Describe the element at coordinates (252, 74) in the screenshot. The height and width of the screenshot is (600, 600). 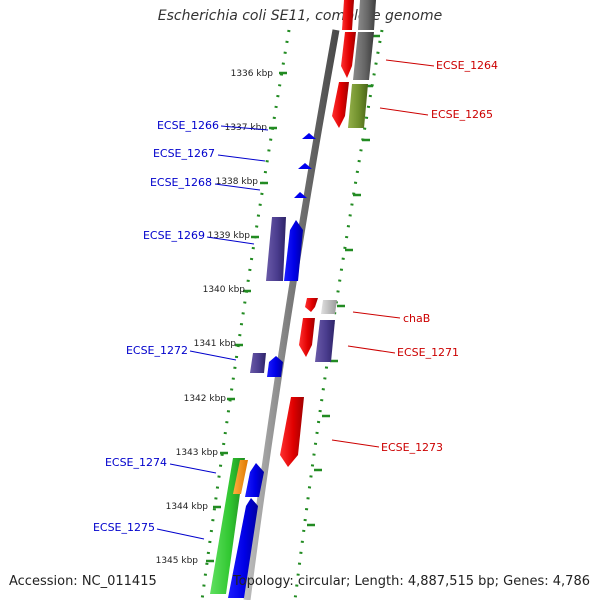
I see `tick-label: 1336 kbp` at that location.